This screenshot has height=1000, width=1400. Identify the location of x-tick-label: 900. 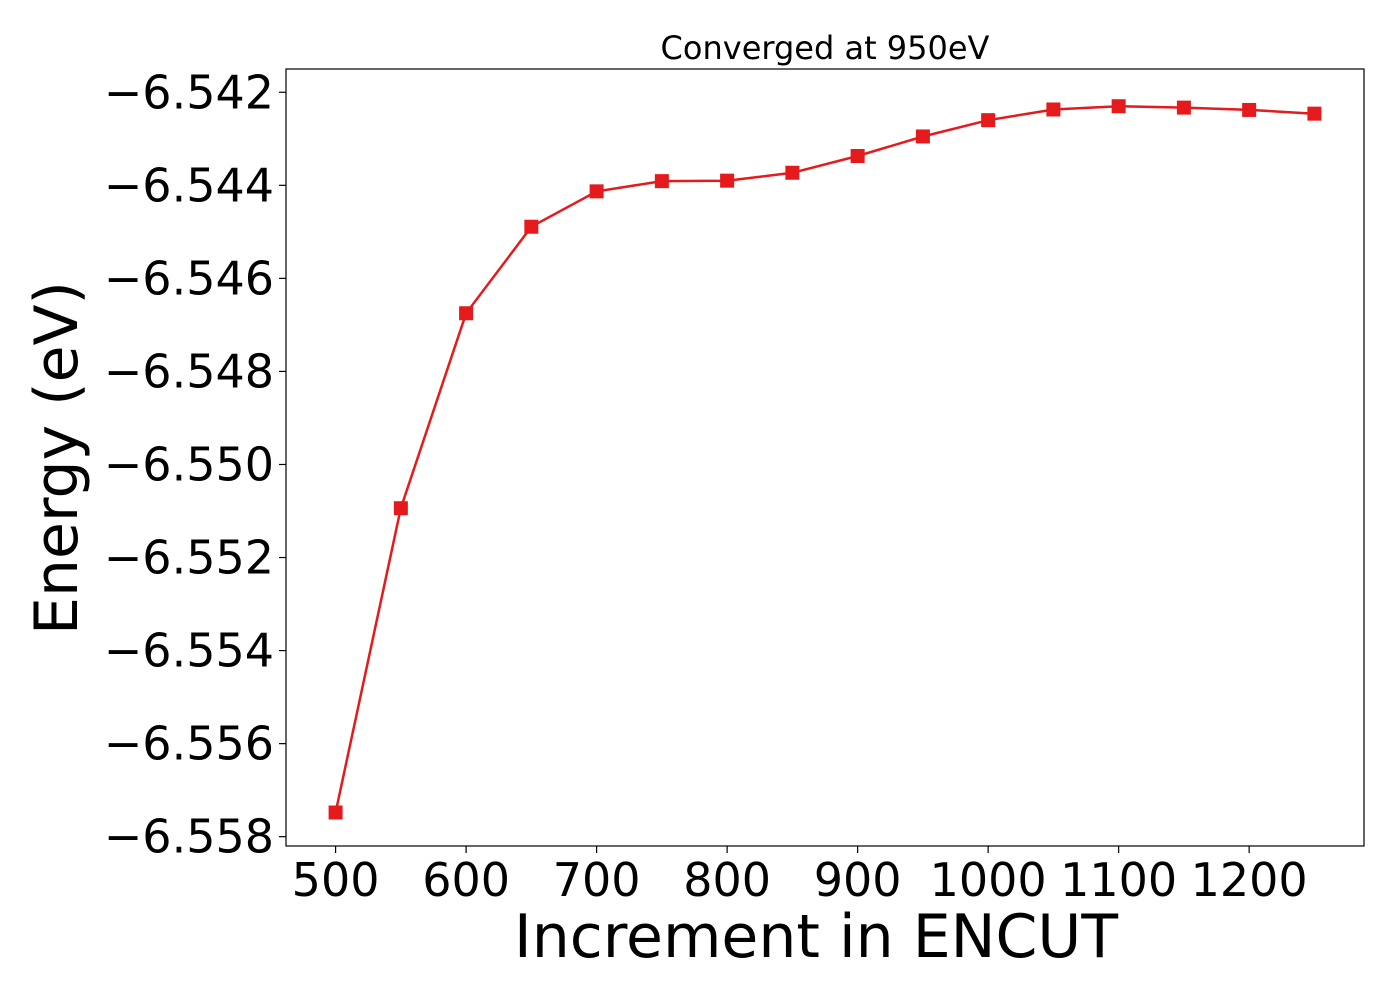
(858, 880).